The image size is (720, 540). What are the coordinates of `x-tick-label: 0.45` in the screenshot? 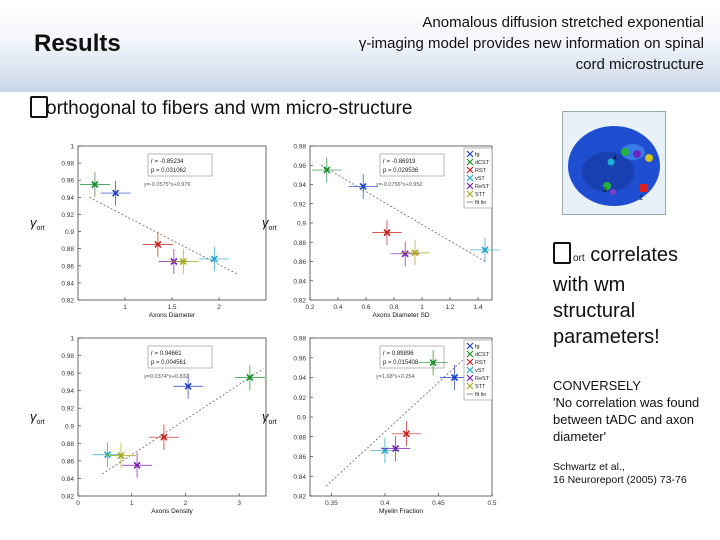 It's located at (438, 503).